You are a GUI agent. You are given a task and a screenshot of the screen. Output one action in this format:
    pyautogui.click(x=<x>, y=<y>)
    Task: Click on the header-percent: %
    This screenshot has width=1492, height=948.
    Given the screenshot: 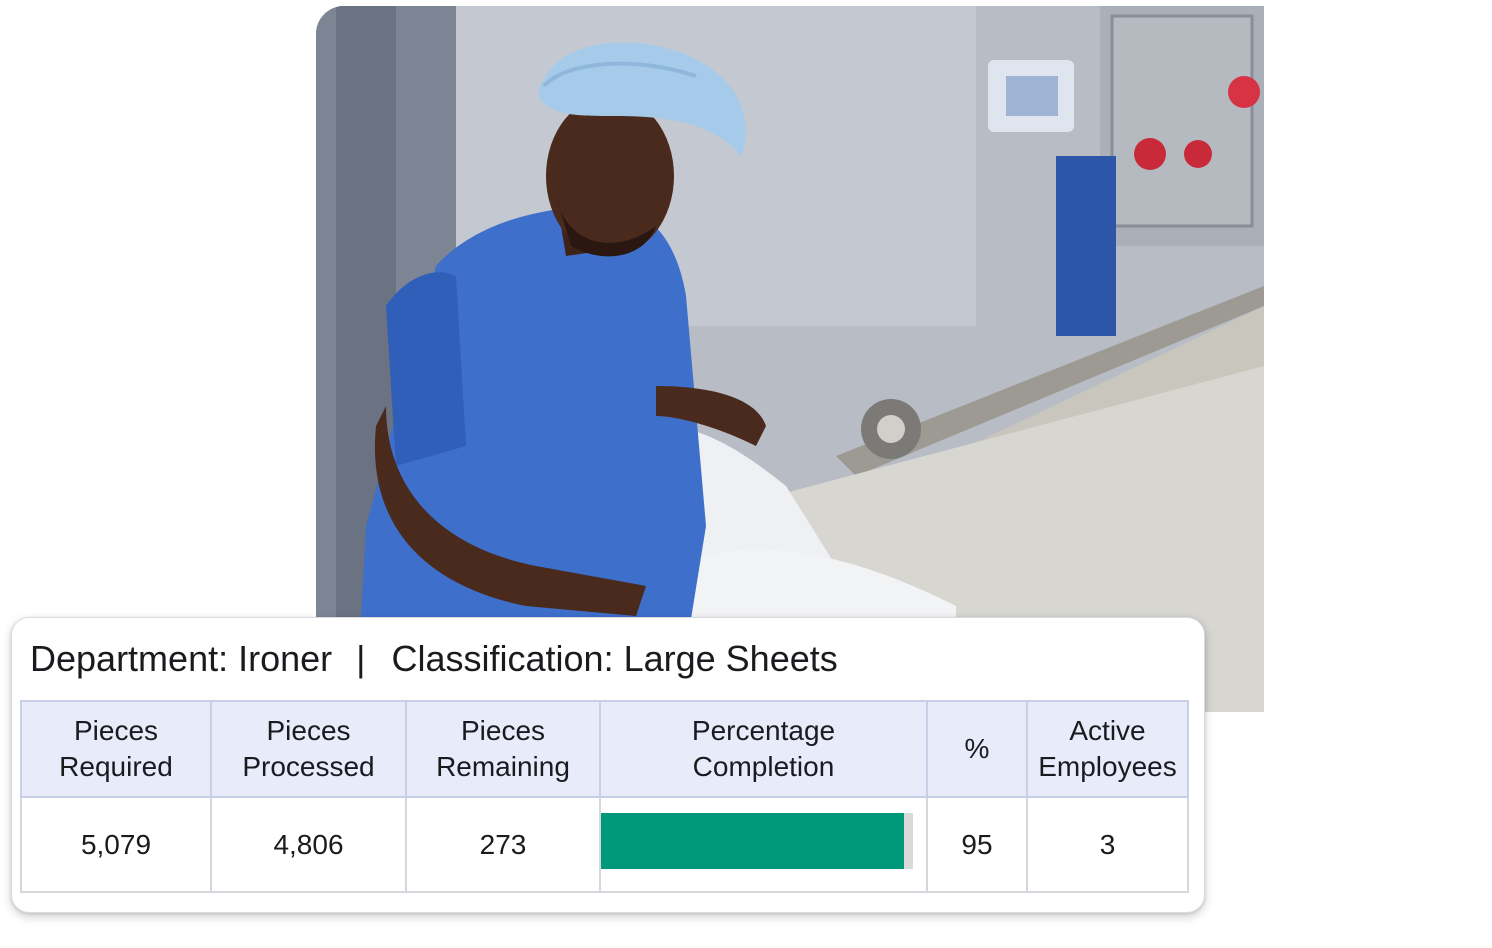 What is the action you would take?
    pyautogui.click(x=977, y=749)
    